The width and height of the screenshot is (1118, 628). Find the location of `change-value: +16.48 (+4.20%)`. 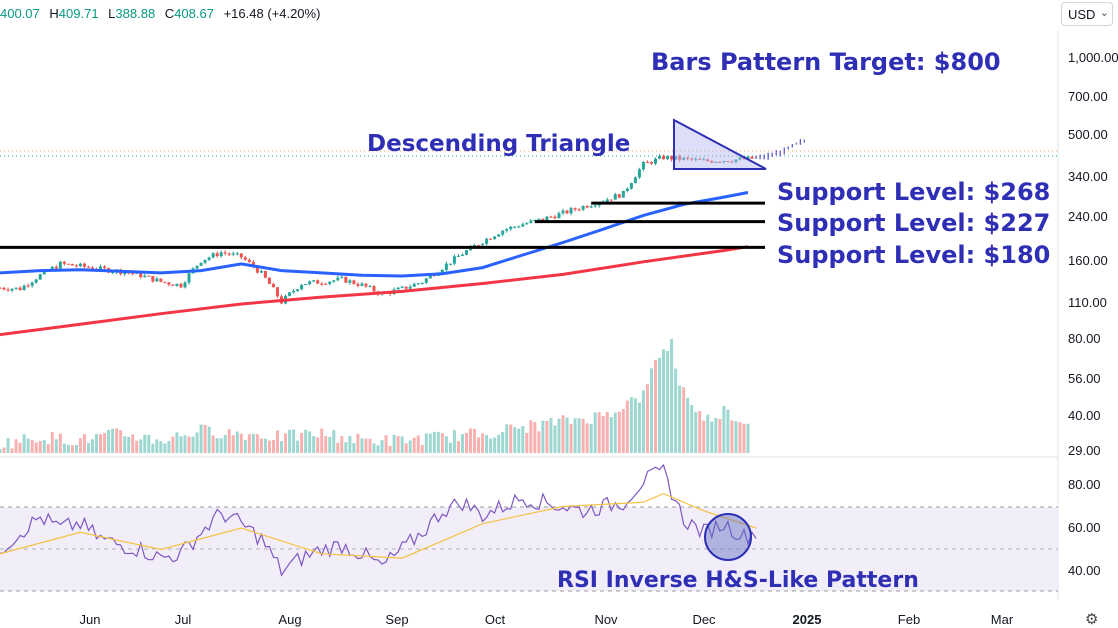

change-value: +16.48 (+4.20%) is located at coordinates (272, 13).